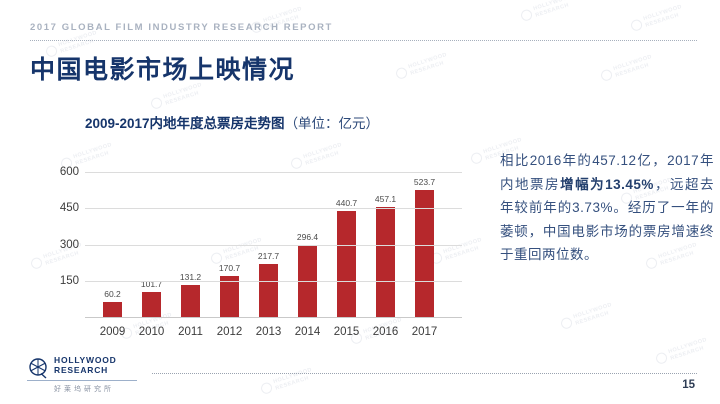 This screenshot has height=404, width=720. What do you see at coordinates (84, 389) in the screenshot?
I see `brand-name-chinese: 好莱坞研究所` at bounding box center [84, 389].